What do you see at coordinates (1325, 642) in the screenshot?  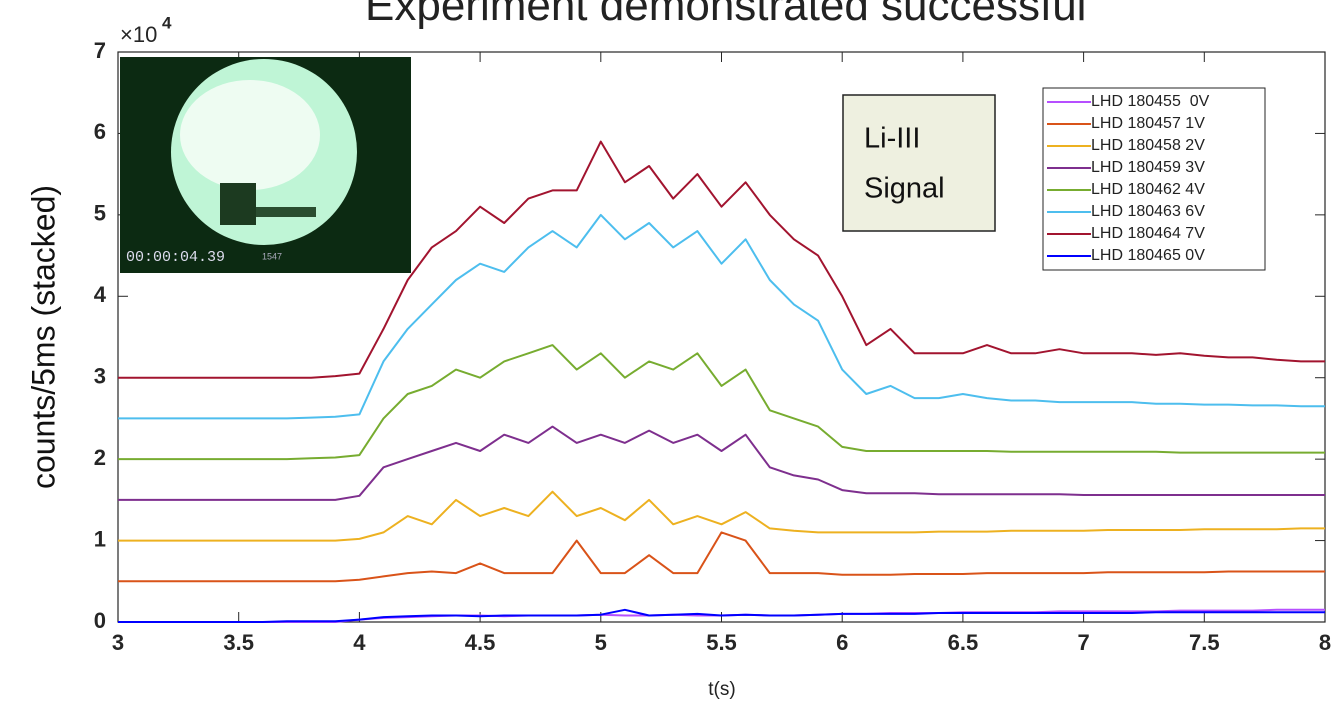 I see `x-tick-label: 8` at bounding box center [1325, 642].